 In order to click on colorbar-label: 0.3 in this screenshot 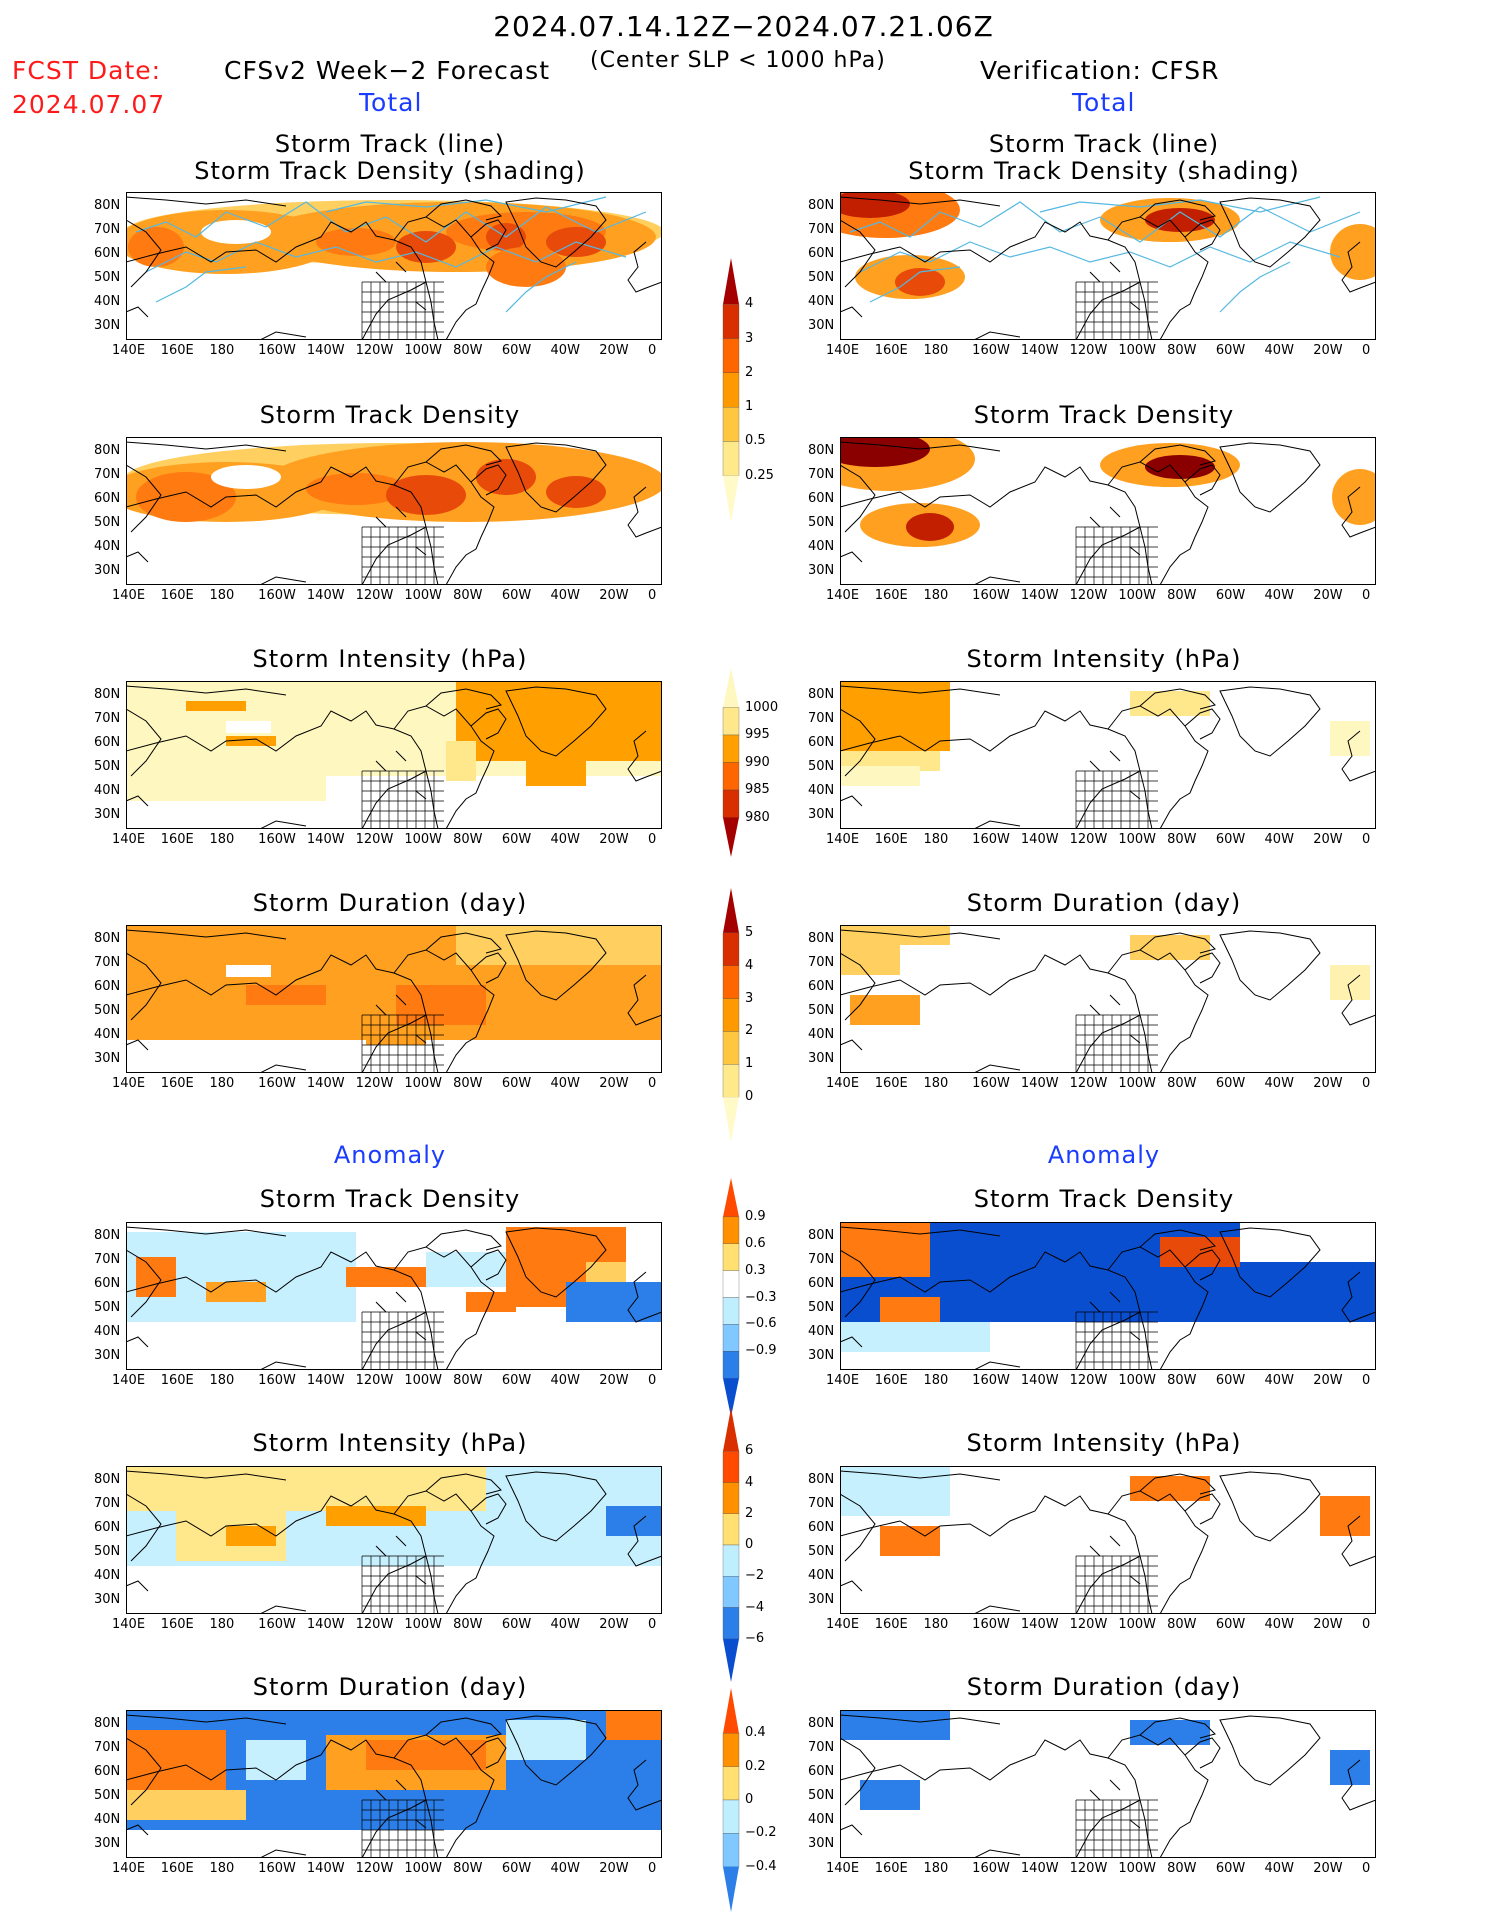, I will do `click(755, 1270)`.